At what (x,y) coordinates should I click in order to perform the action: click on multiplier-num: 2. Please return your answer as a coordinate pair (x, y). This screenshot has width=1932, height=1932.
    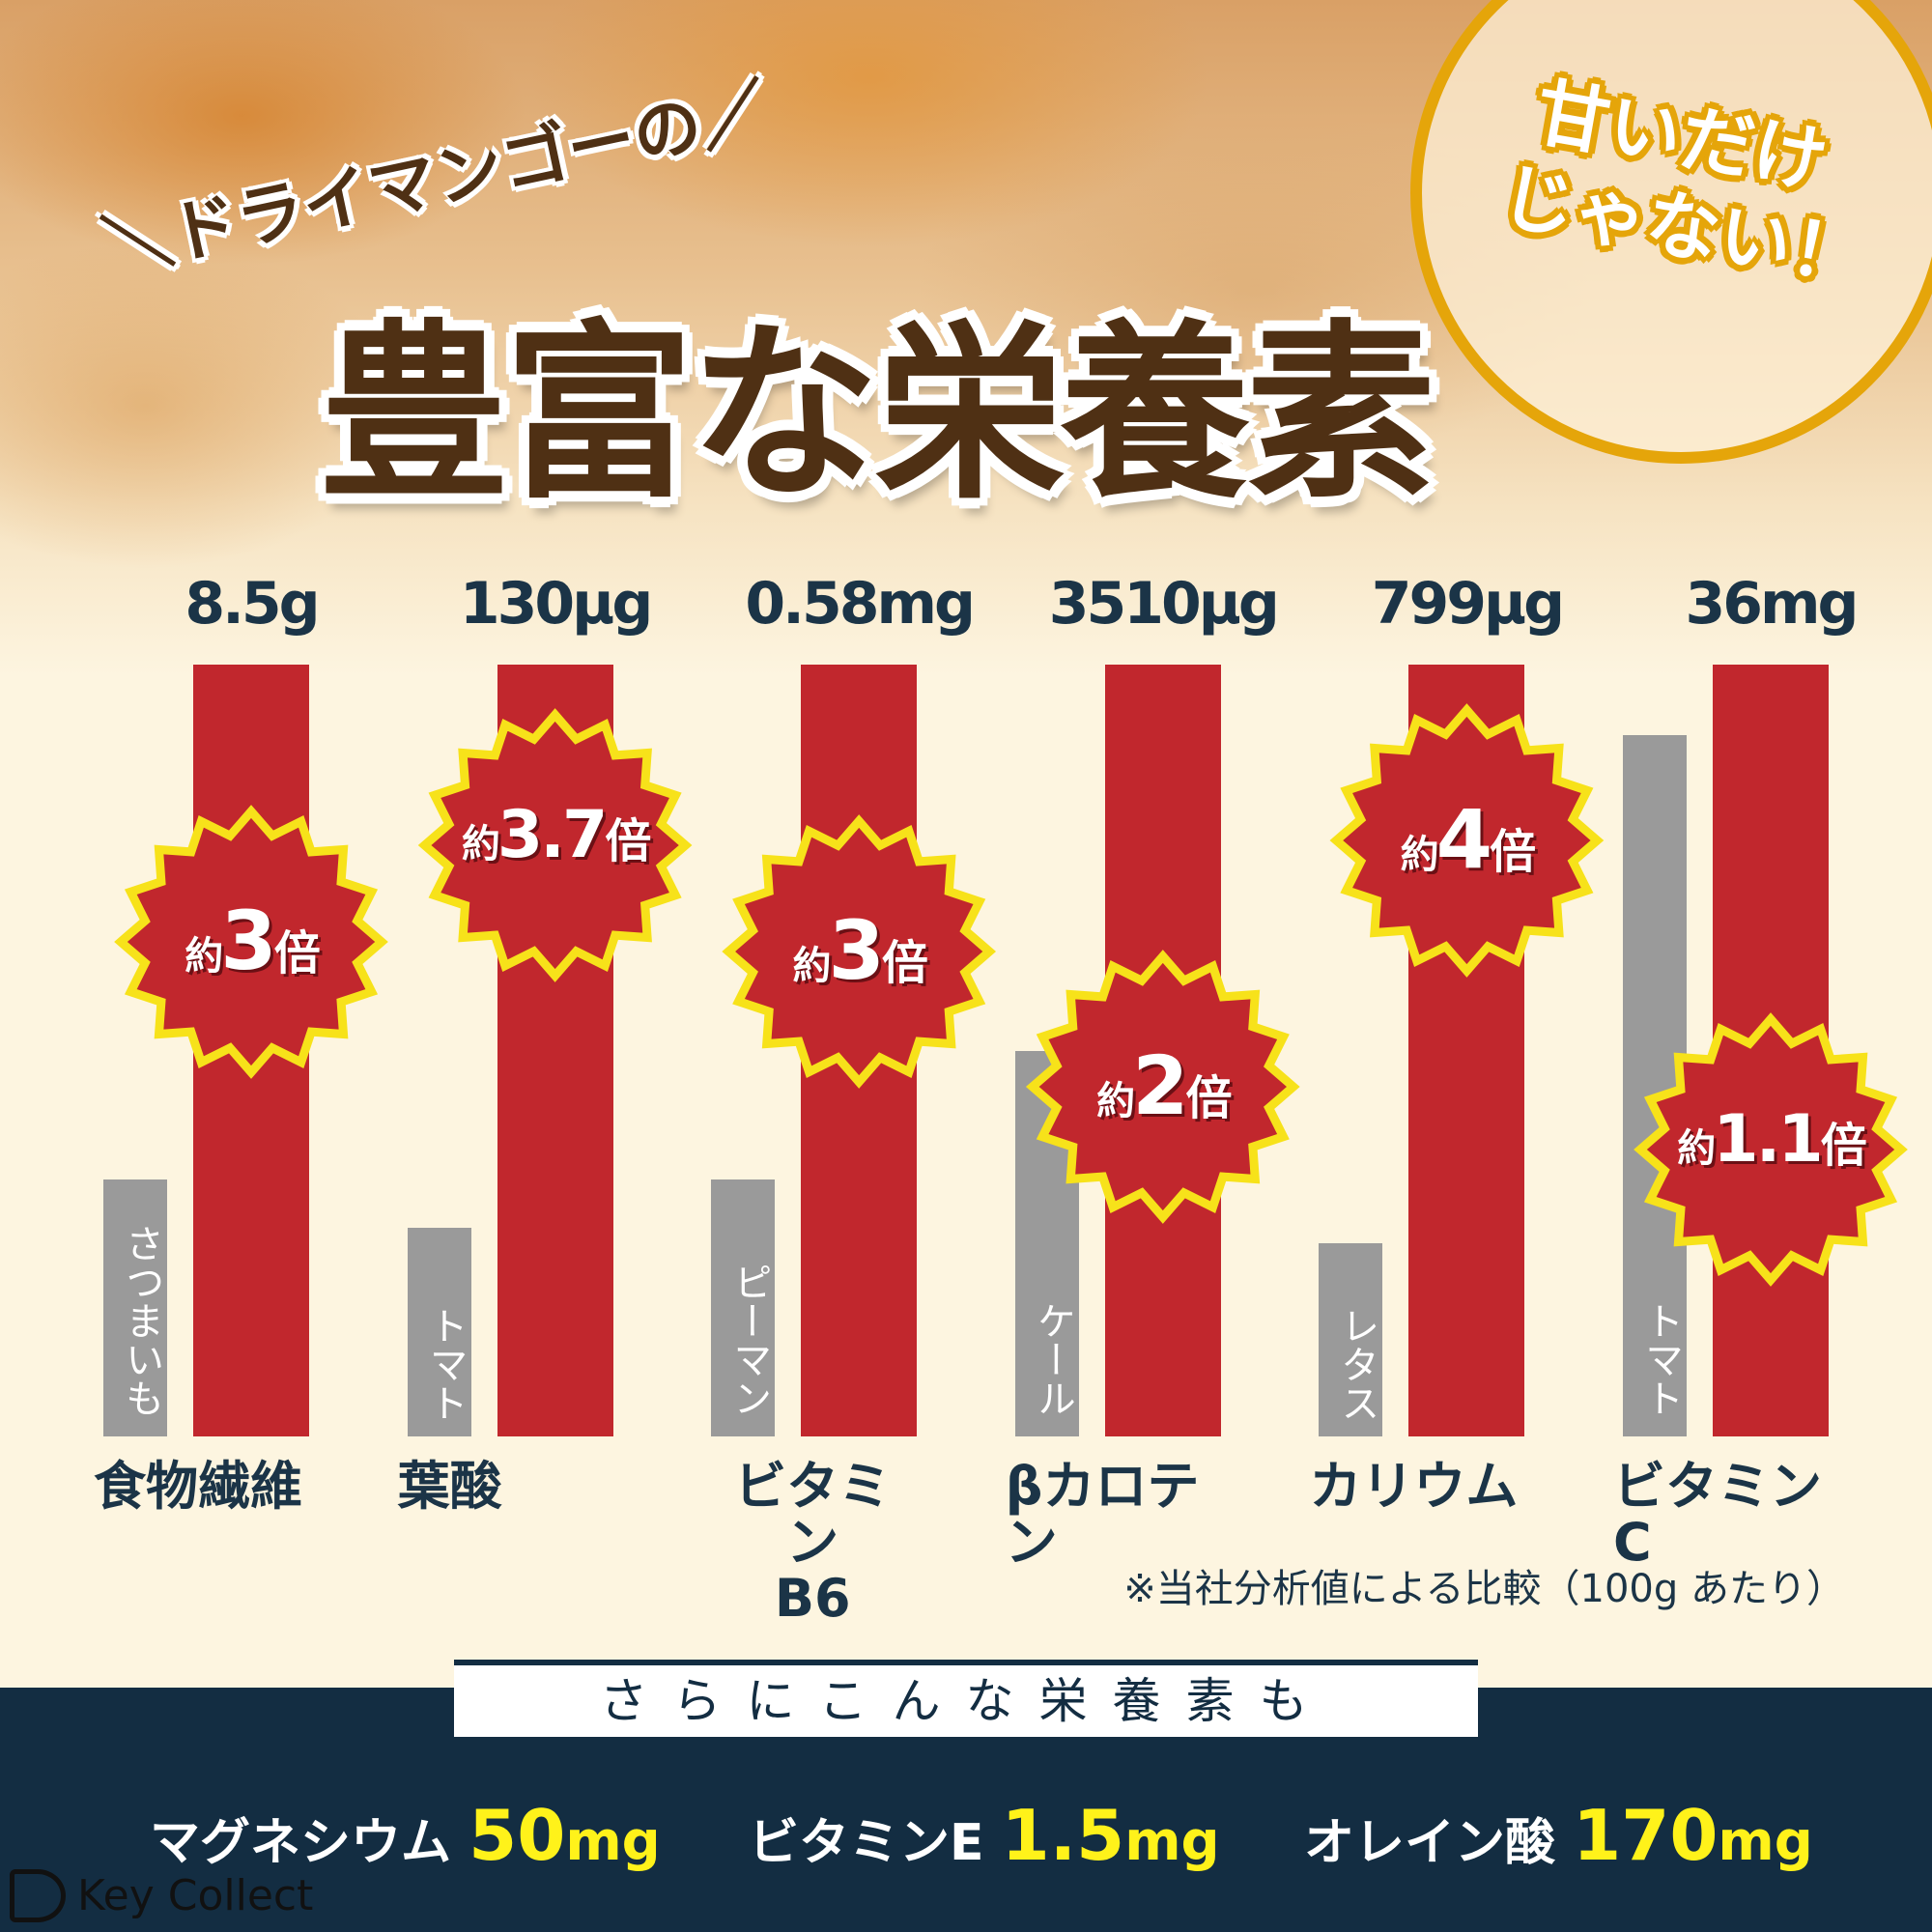
    Looking at the image, I should click on (1160, 1085).